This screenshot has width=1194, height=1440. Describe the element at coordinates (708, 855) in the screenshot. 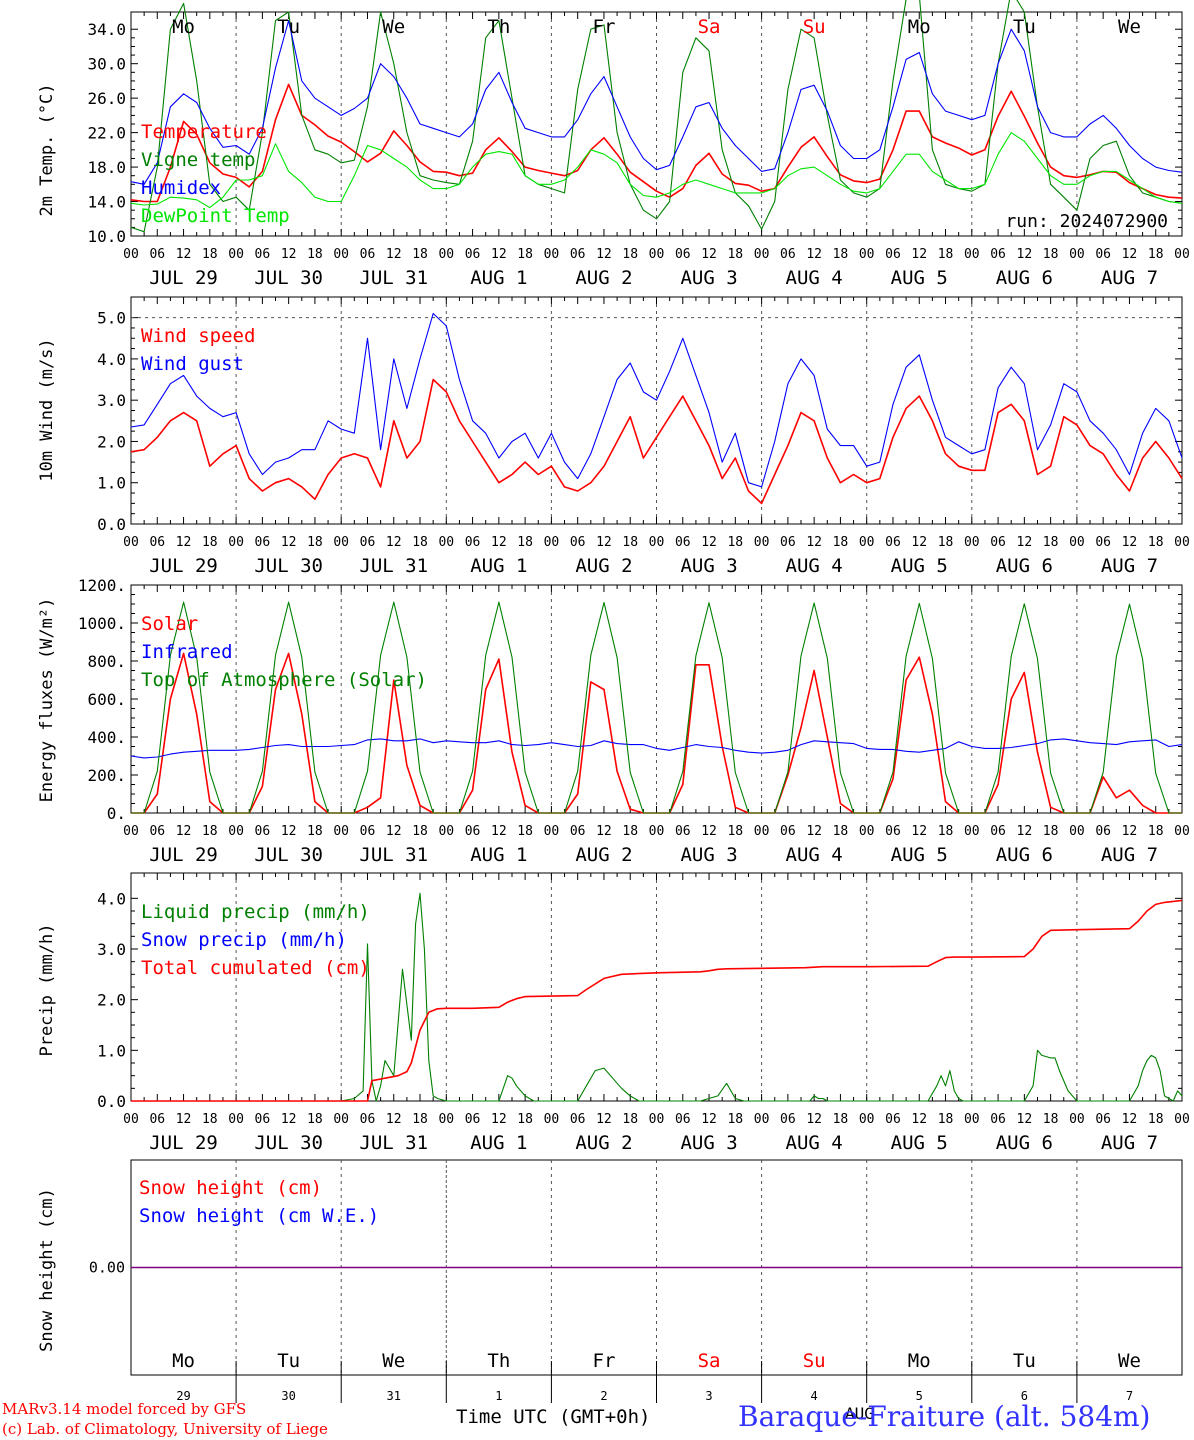

I see `energy-date-label: AUG 3` at that location.